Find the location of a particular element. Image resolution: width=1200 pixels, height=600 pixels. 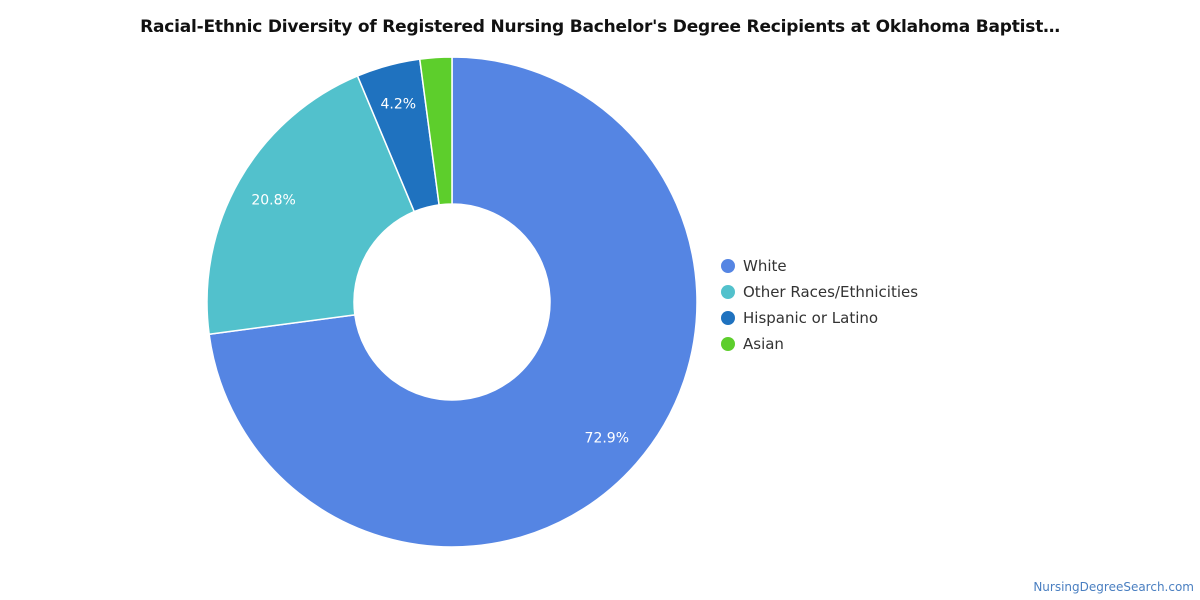

slice-value-label: 4.2% is located at coordinates (399, 104).